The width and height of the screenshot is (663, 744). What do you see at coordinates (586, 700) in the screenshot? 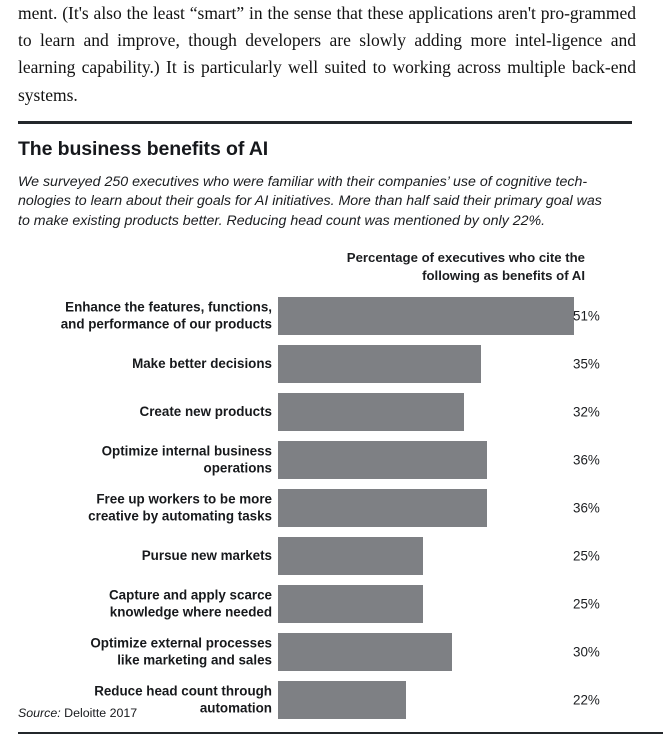
I see `bar-value-label: 22%` at bounding box center [586, 700].